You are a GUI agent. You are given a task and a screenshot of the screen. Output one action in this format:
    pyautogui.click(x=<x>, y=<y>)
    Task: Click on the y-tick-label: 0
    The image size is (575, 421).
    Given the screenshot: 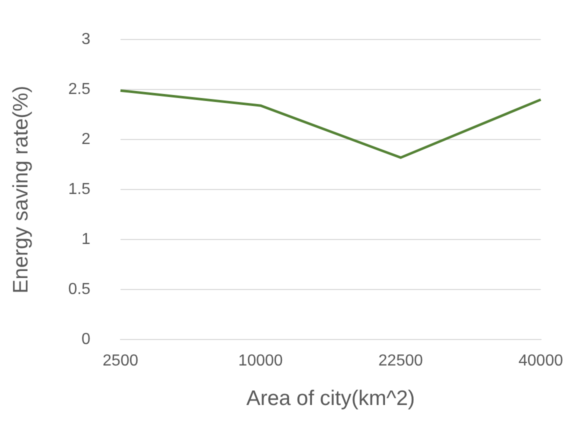 What is the action you would take?
    pyautogui.click(x=86, y=339)
    